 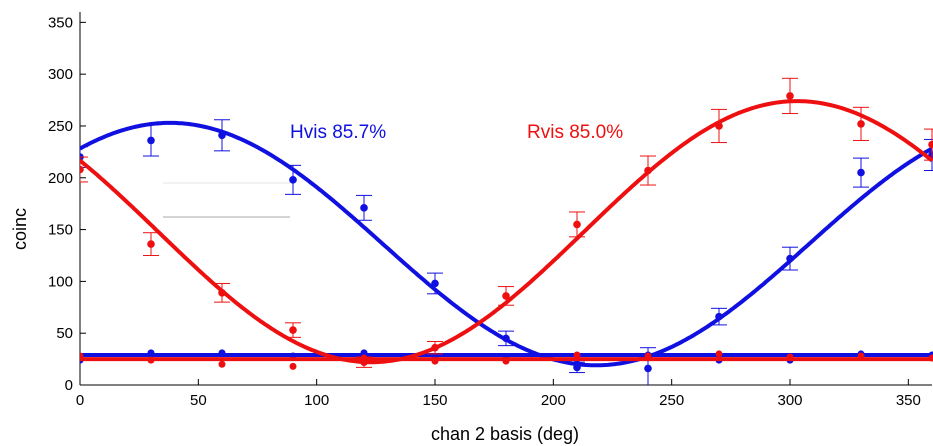 I want to click on x-tick-label: 350, so click(x=908, y=400).